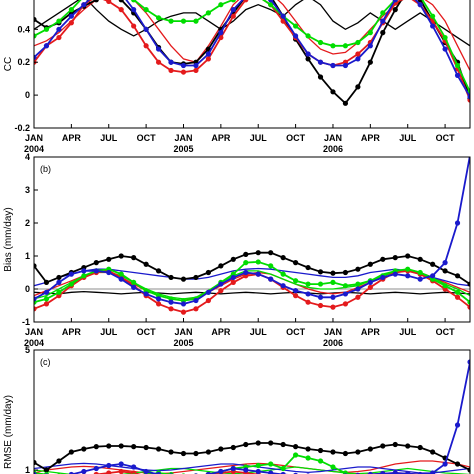  Describe the element at coordinates (333, 332) in the screenshot. I see `x-tick-label: JAN` at that location.